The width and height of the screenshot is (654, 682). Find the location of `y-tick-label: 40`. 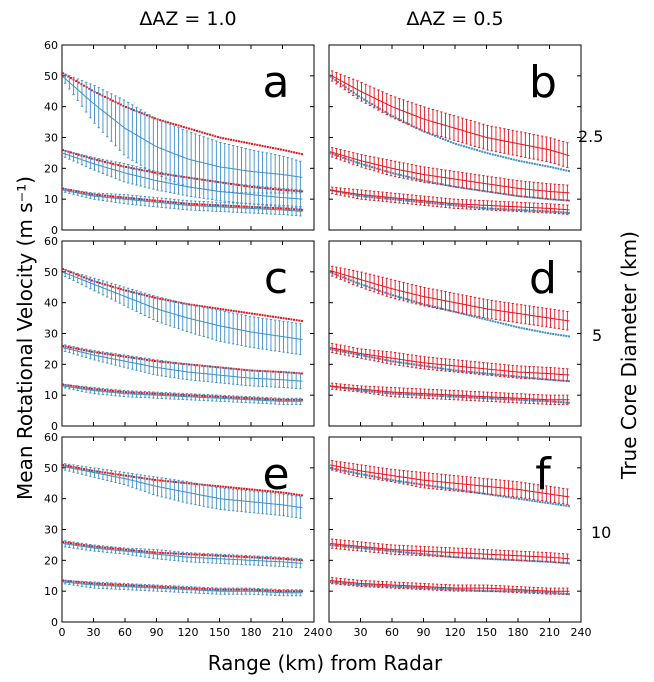

y-tick-label: 40 is located at coordinates (51, 303).